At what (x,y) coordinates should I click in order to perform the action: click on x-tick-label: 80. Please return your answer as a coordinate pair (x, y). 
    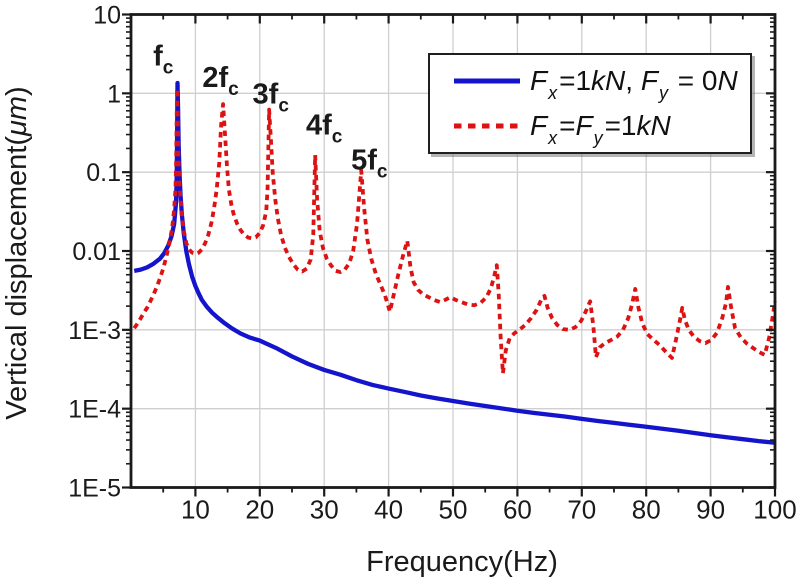
    Looking at the image, I should click on (646, 510).